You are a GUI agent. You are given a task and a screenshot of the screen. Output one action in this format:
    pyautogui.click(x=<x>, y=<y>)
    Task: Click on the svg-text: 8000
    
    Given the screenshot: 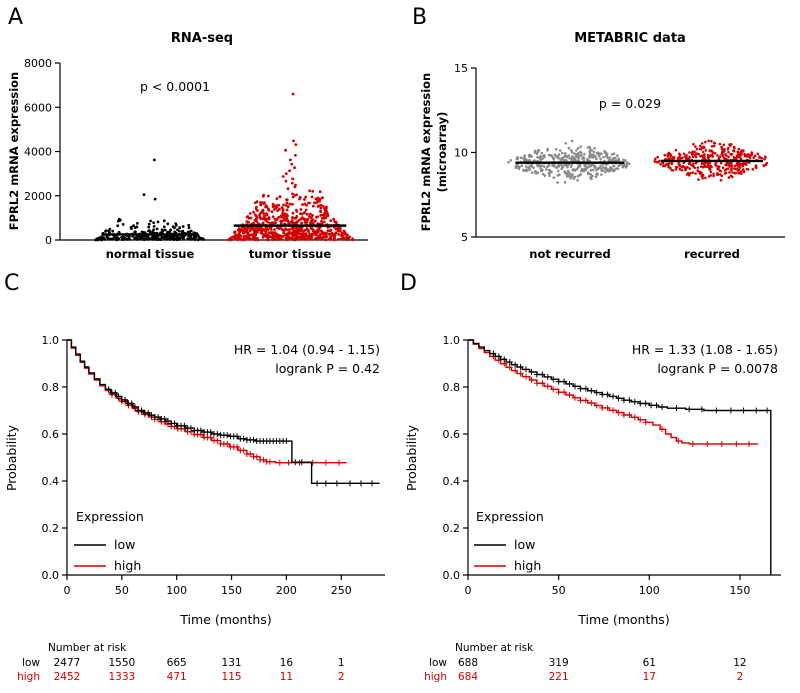 What is the action you would take?
    pyautogui.click(x=38, y=63)
    